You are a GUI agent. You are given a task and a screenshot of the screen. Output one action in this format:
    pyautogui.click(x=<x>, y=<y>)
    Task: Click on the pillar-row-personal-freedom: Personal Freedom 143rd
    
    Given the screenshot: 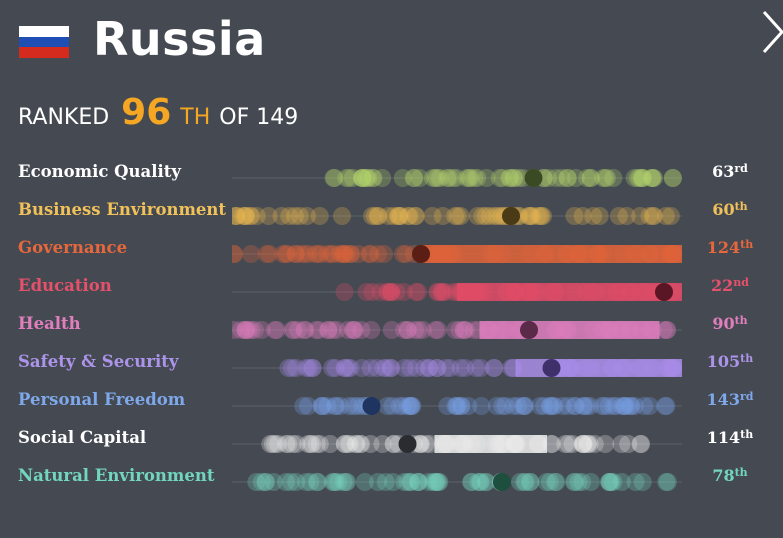 What is the action you would take?
    pyautogui.click(x=391, y=408)
    